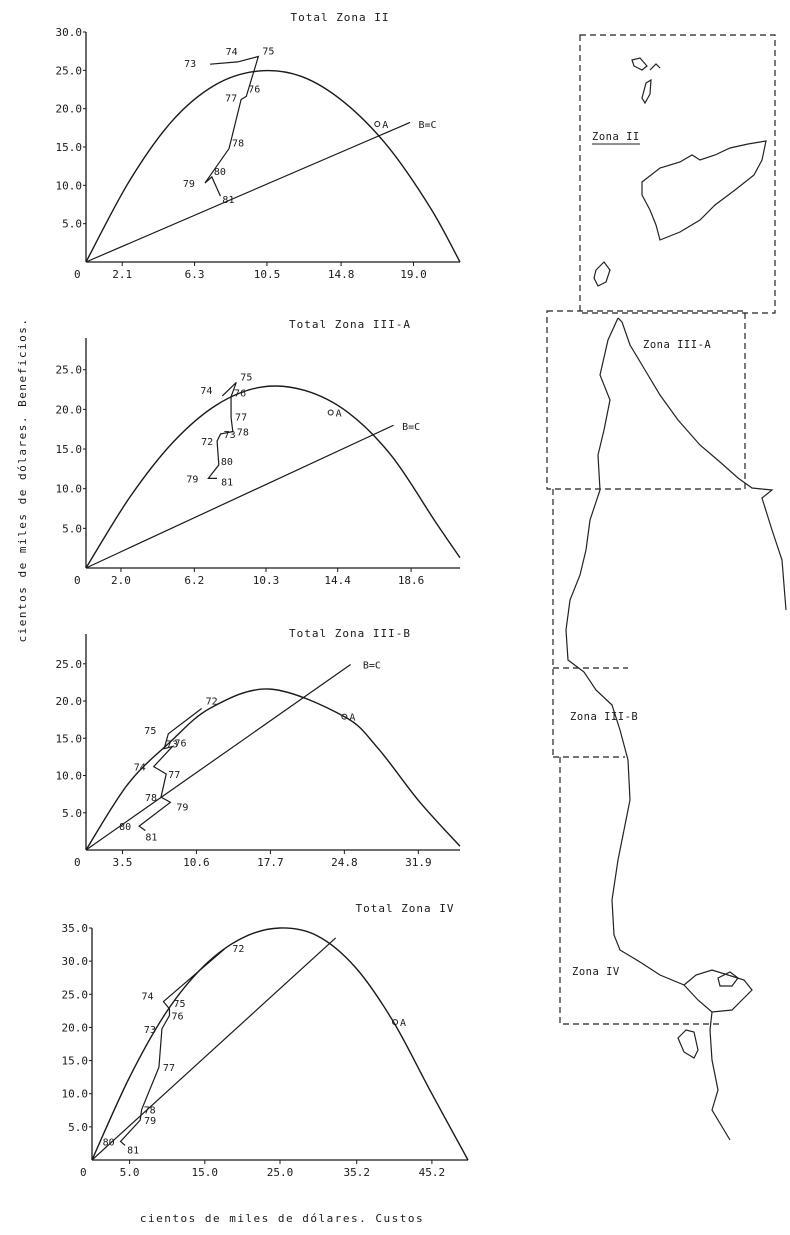 Image resolution: width=790 pixels, height=1235 pixels. Describe the element at coordinates (194, 580) in the screenshot. I see `x-tick-label: 6.2` at that location.